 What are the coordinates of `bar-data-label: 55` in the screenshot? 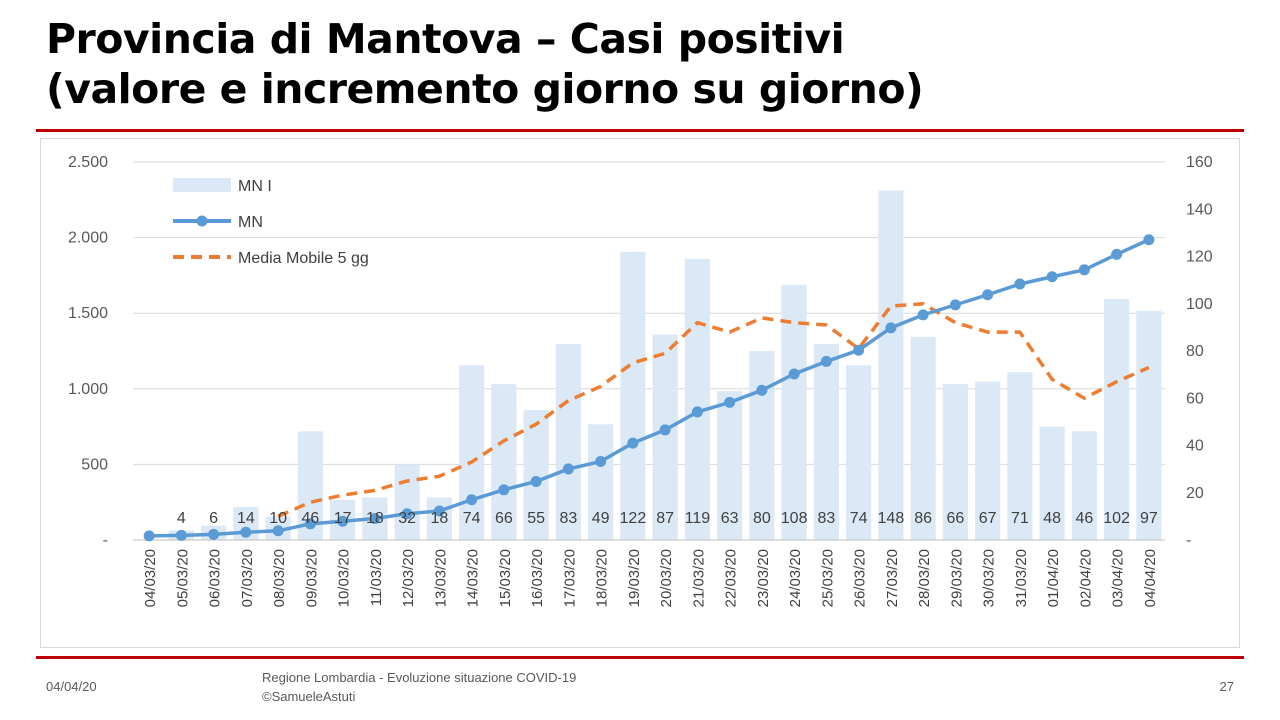 It's located at (536, 518).